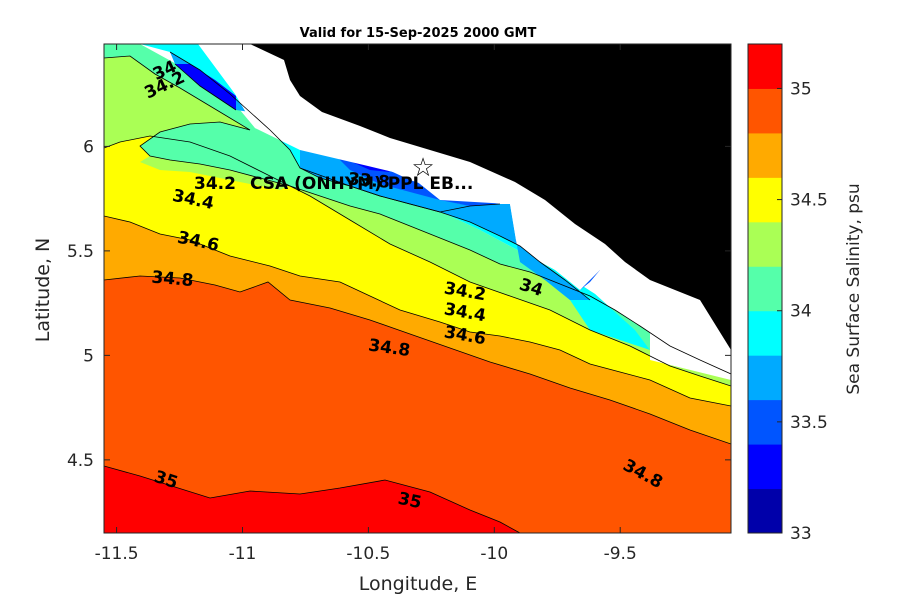  Describe the element at coordinates (80, 252) in the screenshot. I see `y-tick-label: 5.5` at that location.